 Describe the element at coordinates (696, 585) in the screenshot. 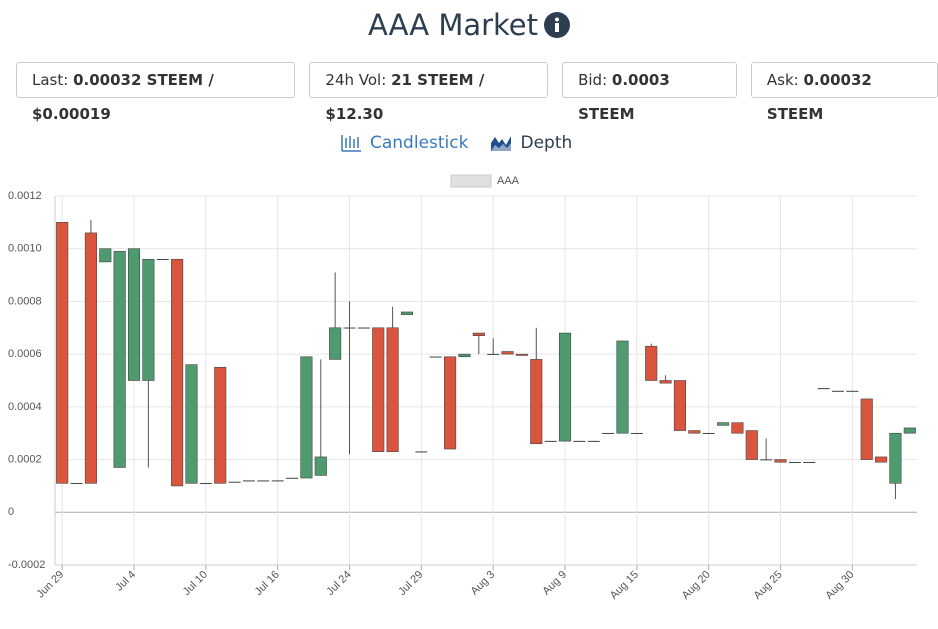

I see `x-tick-label: Aug 20` at that location.